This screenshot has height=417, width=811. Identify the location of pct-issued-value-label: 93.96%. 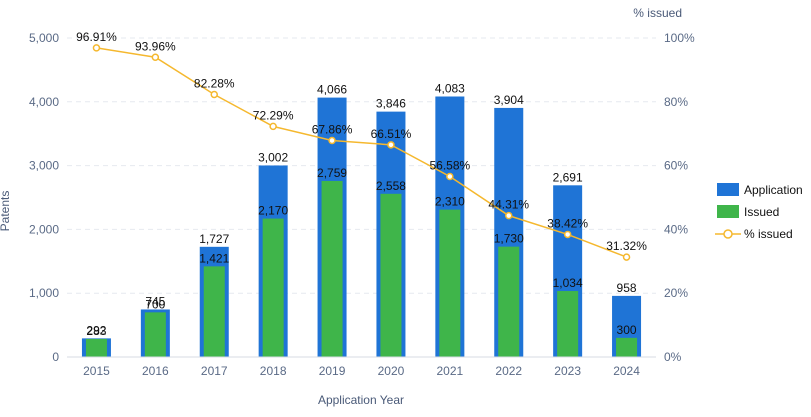
(155, 46).